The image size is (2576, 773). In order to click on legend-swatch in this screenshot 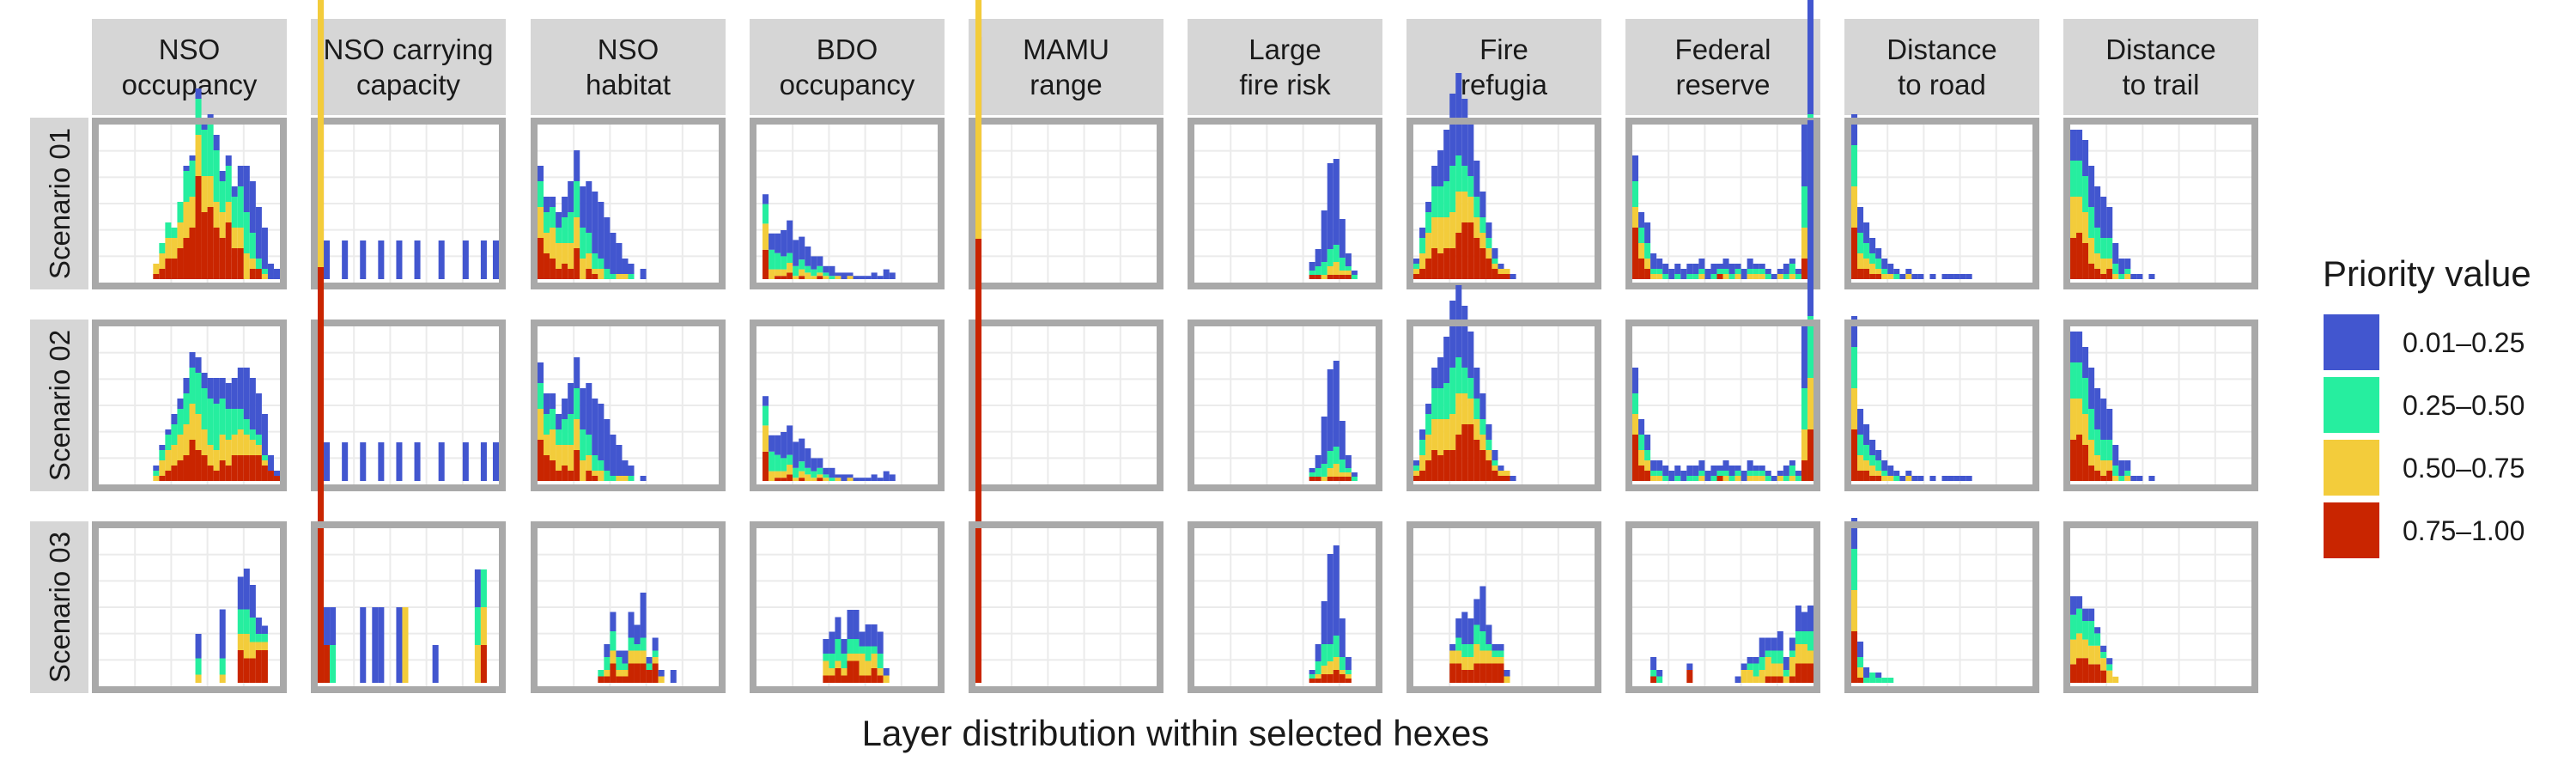, I will do `click(2351, 467)`.